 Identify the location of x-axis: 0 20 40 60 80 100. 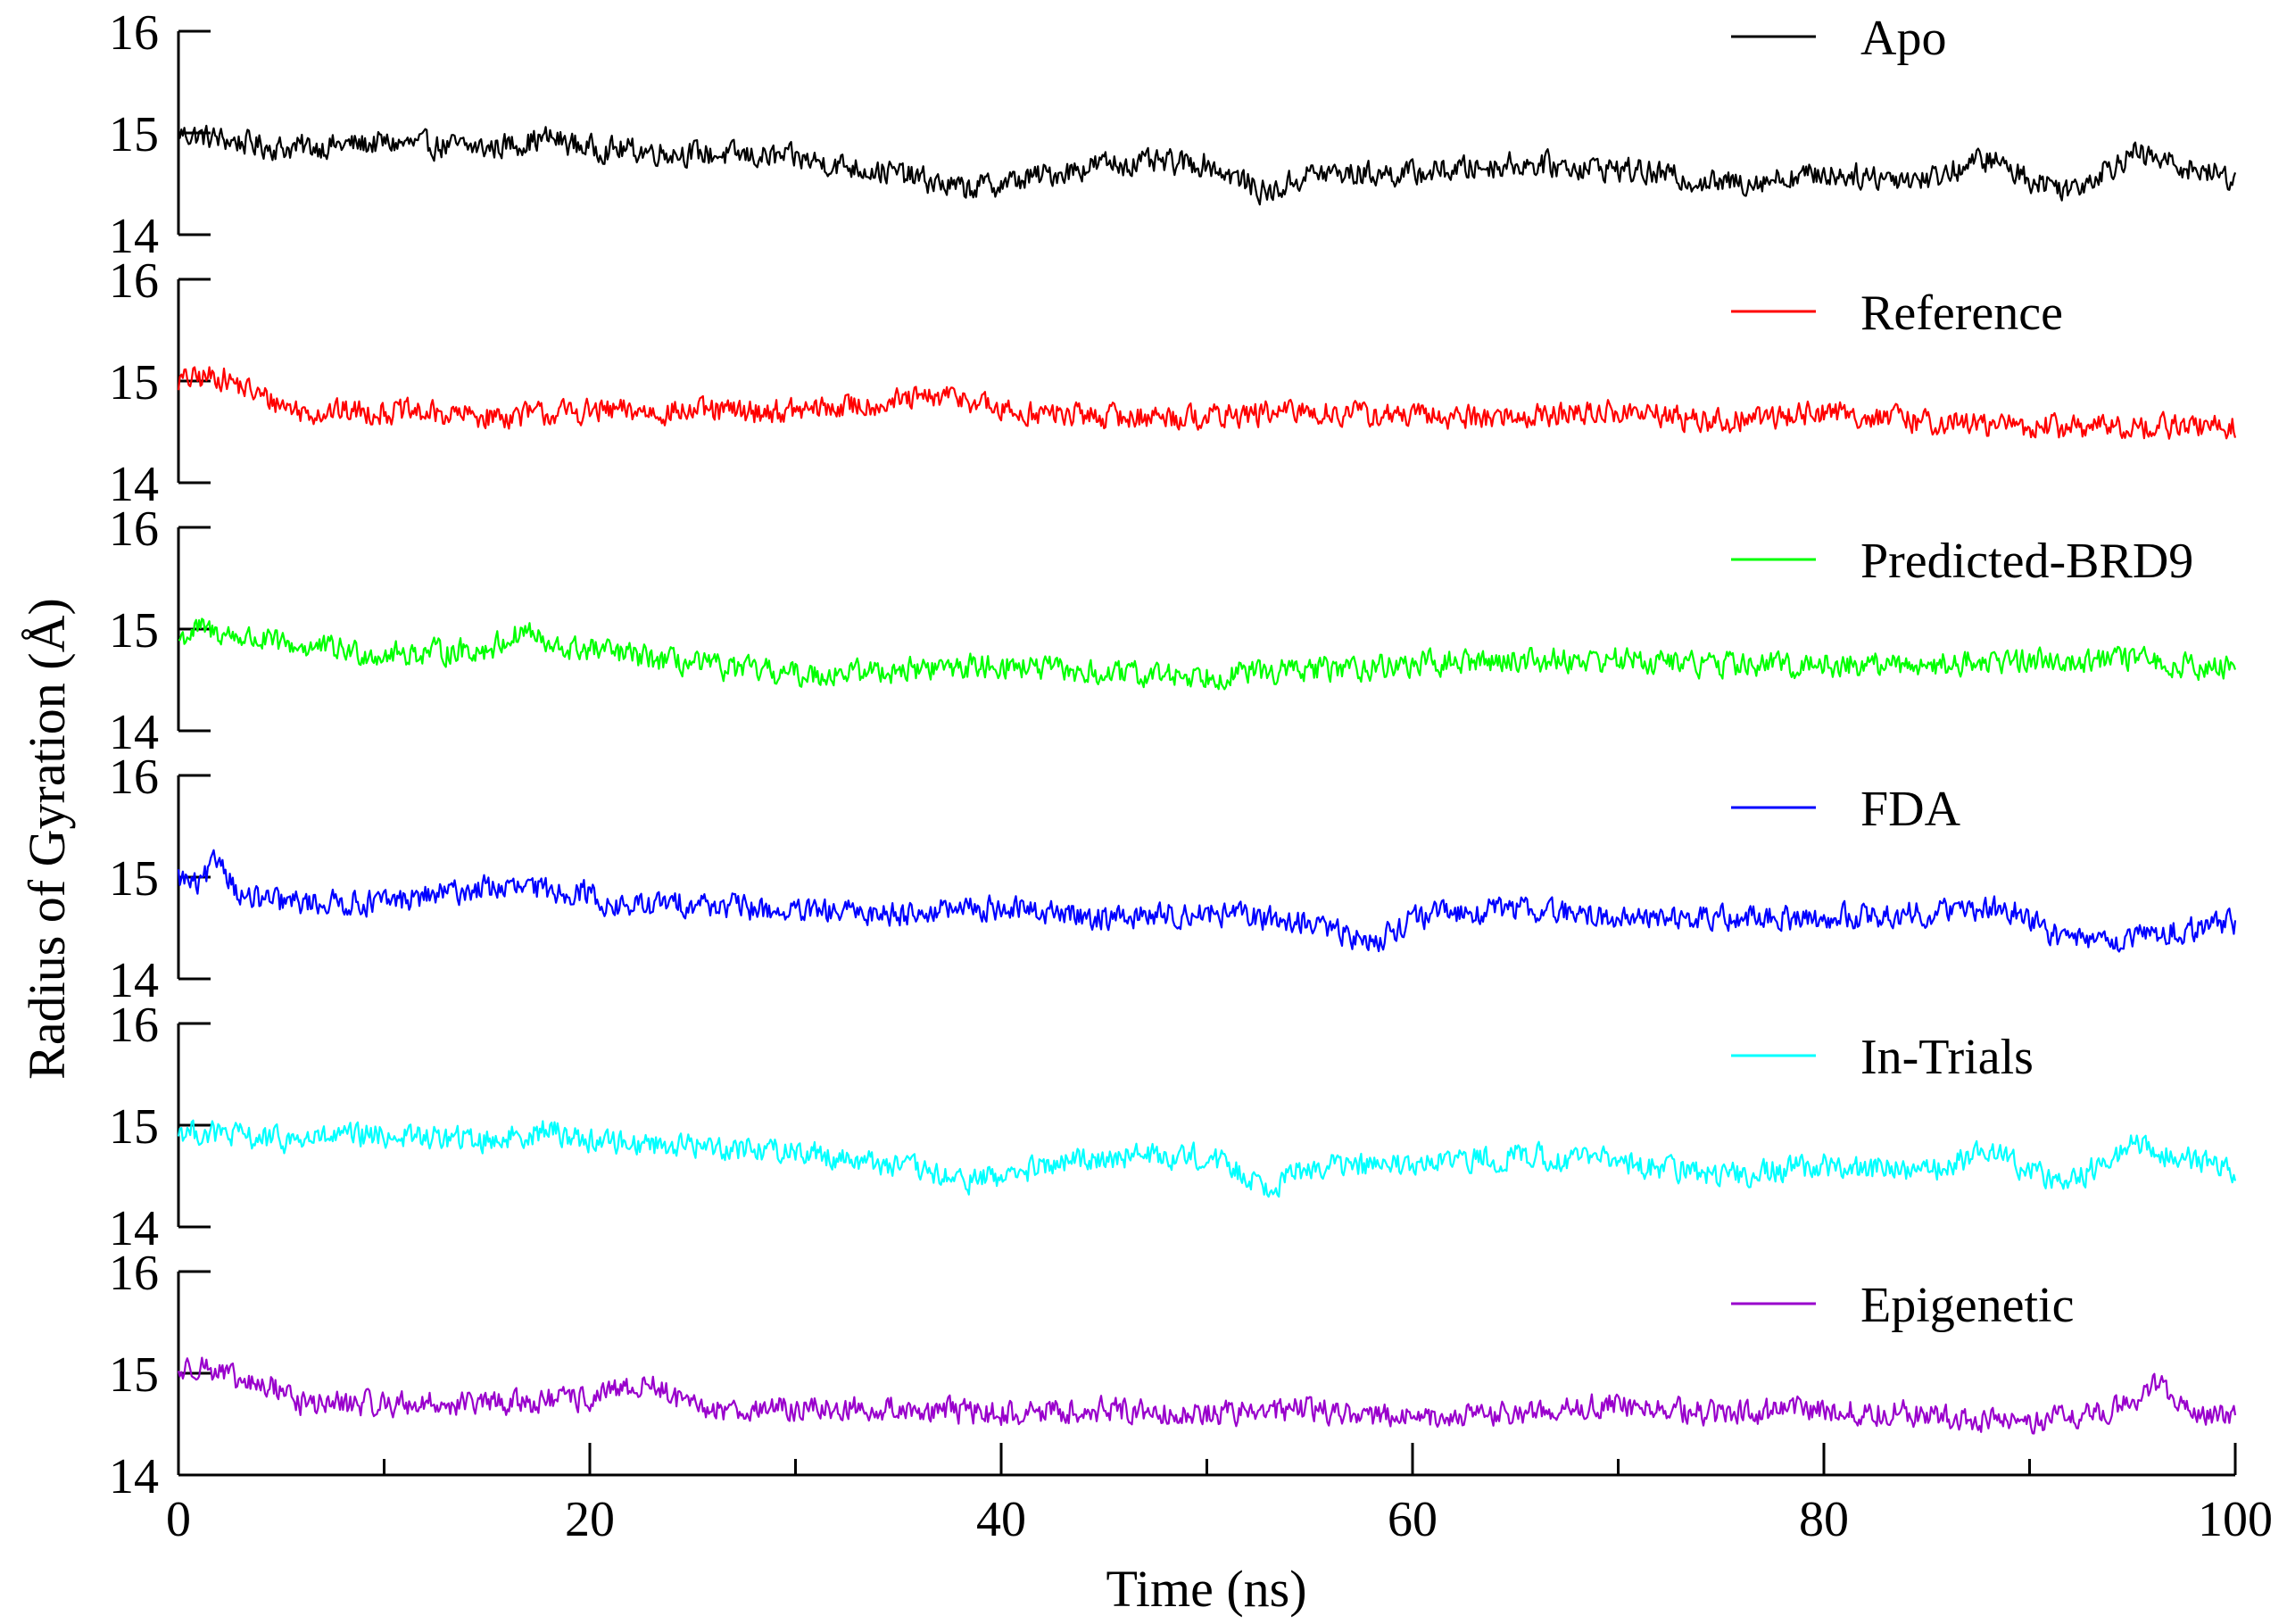
(1220, 1495).